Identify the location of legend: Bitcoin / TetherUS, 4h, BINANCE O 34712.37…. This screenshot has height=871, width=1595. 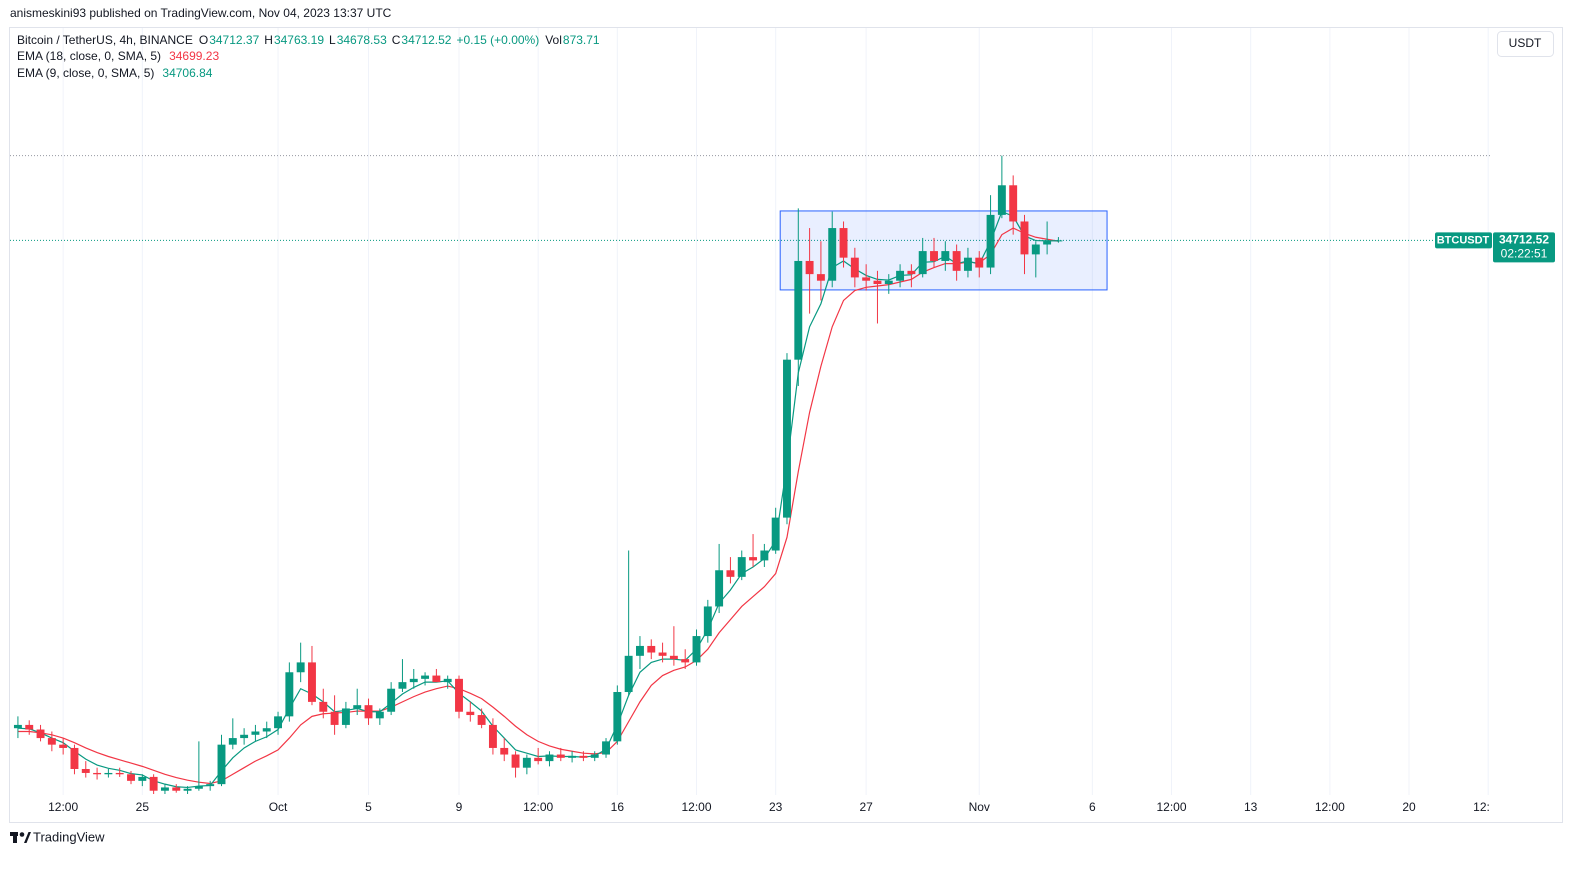
(308, 56).